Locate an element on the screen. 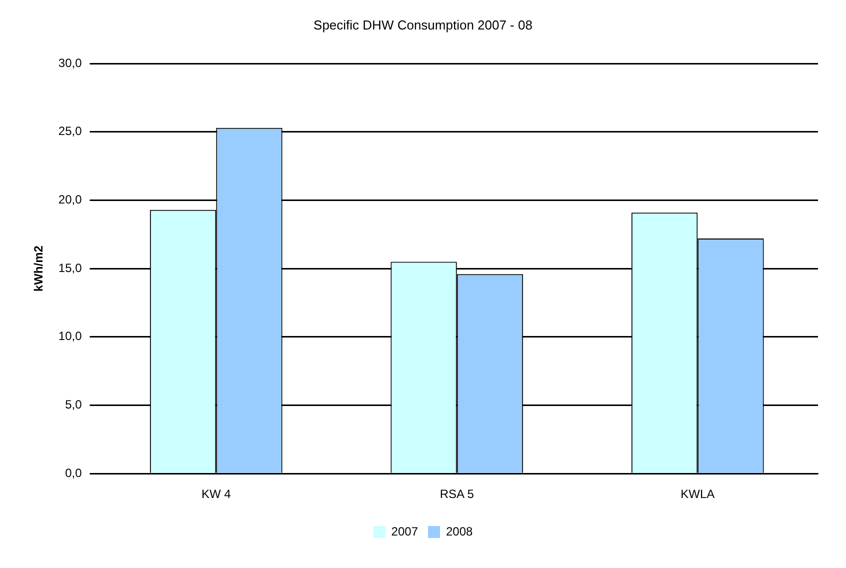 Image resolution: width=846 pixels, height=568 pixels. y-axis-title: kWh/m2 is located at coordinates (39, 268).